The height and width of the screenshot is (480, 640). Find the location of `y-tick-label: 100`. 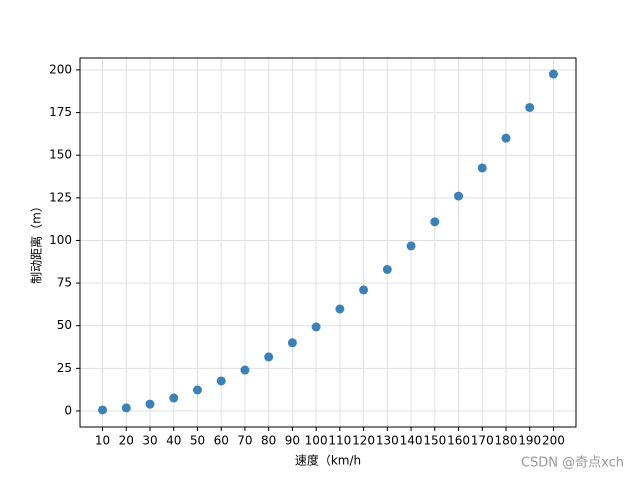

y-tick-label: 100 is located at coordinates (60, 240).